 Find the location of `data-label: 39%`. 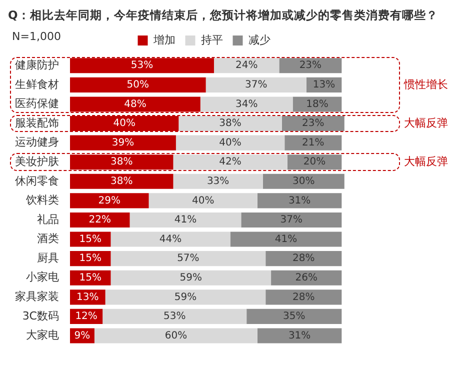

data-label: 39% is located at coordinates (123, 142).